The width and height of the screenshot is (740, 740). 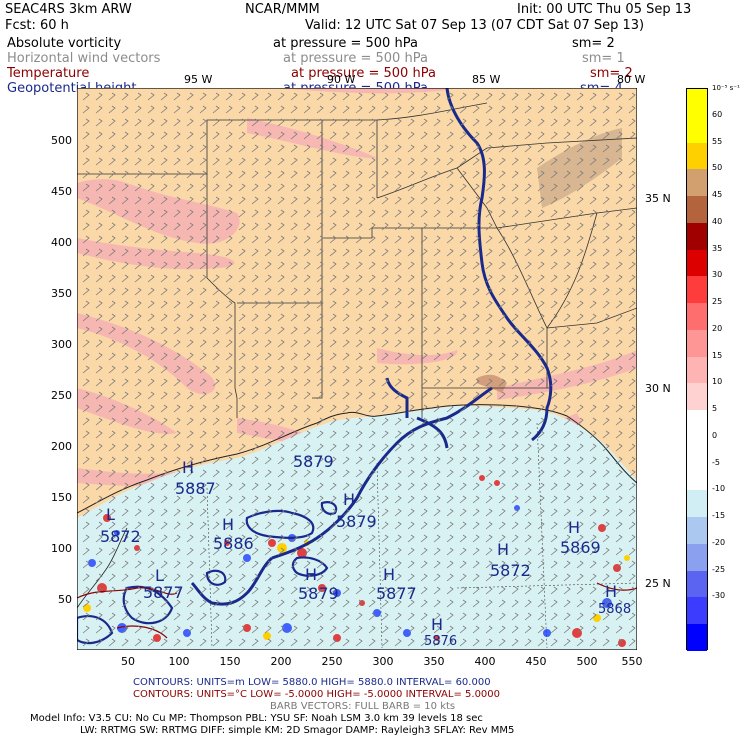 I want to click on forecast-hour: Fcst: 60 h, so click(x=37, y=25).